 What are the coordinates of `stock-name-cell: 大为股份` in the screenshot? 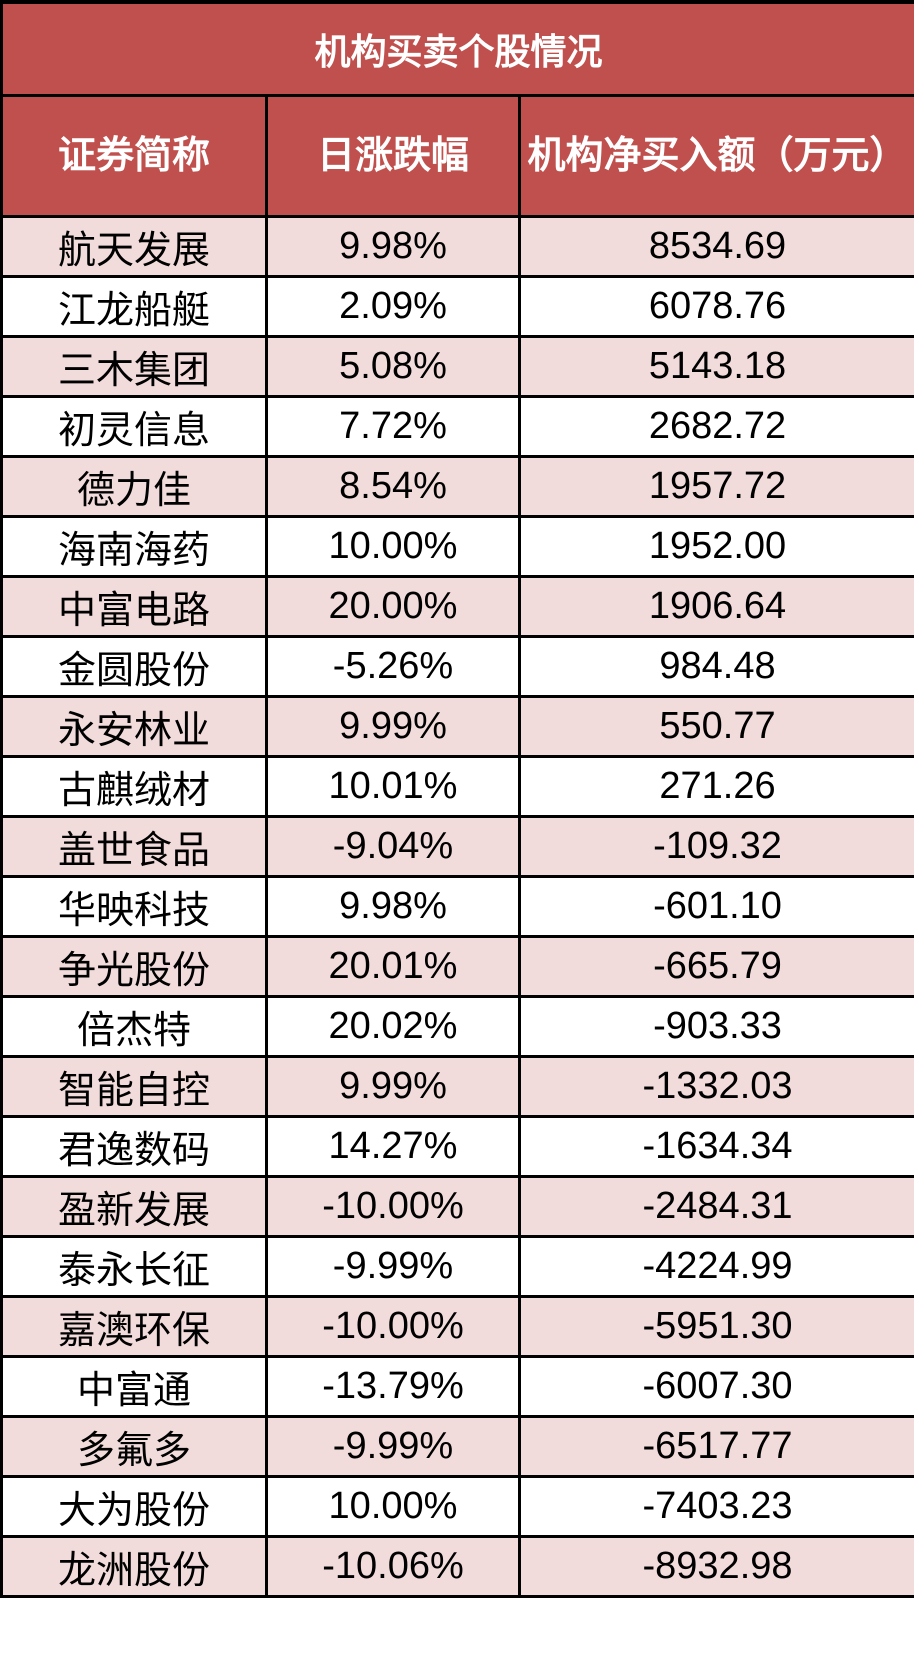 It's located at (134, 1506).